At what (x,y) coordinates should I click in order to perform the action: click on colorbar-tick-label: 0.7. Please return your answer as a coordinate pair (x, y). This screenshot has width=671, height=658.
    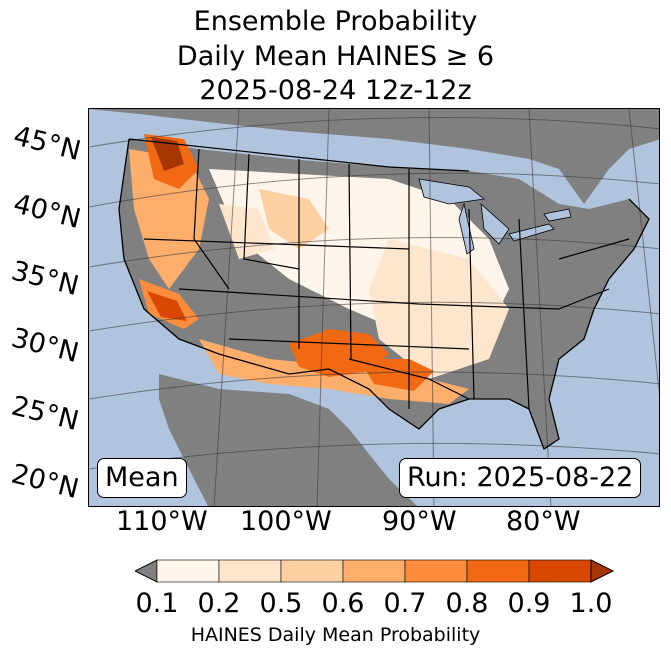
    Looking at the image, I should click on (405, 603).